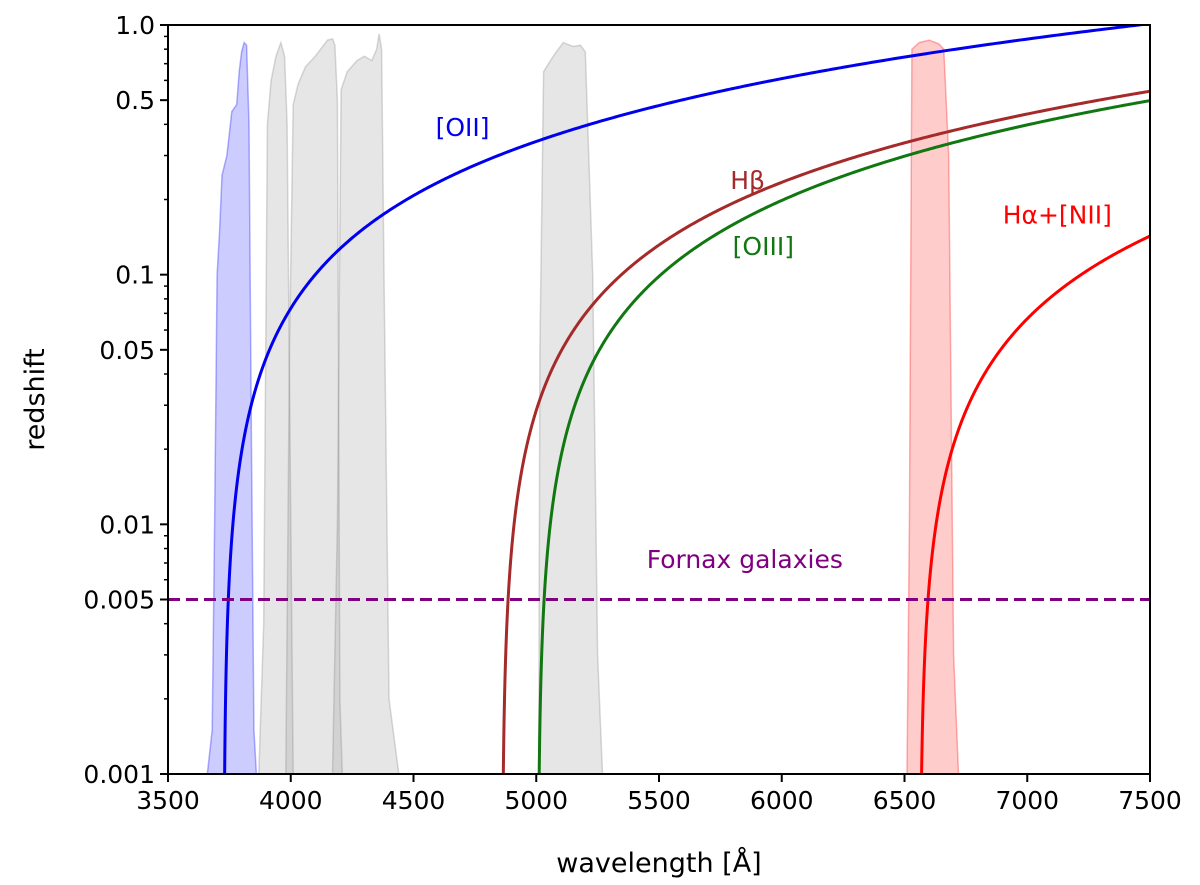  I want to click on x-axis-label: wavelength [Å], so click(658, 863).